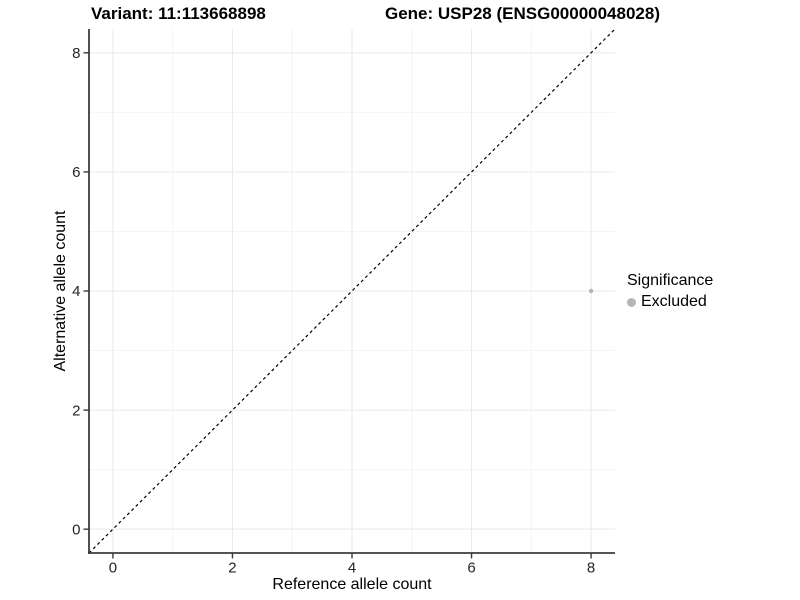 The height and width of the screenshot is (600, 800). I want to click on x-tick-label: 4, so click(352, 568).